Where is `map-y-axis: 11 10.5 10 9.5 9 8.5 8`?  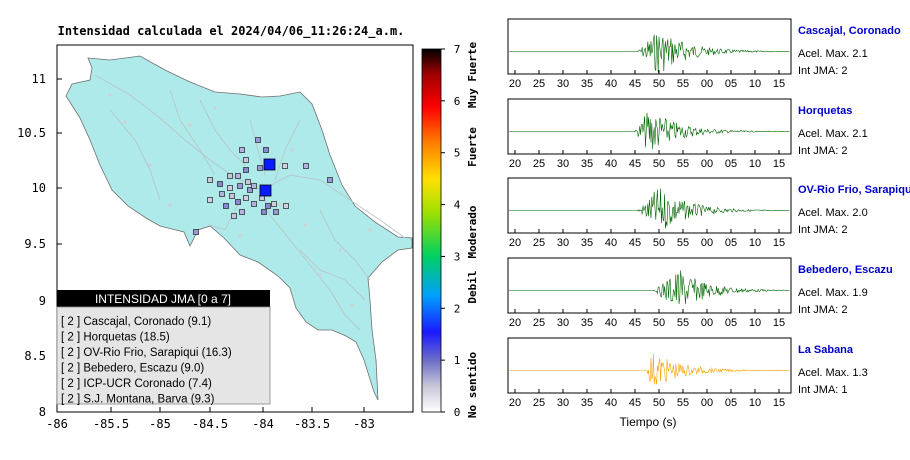 map-y-axis: 11 10.5 10 9.5 9 8.5 8 is located at coordinates (39, 245).